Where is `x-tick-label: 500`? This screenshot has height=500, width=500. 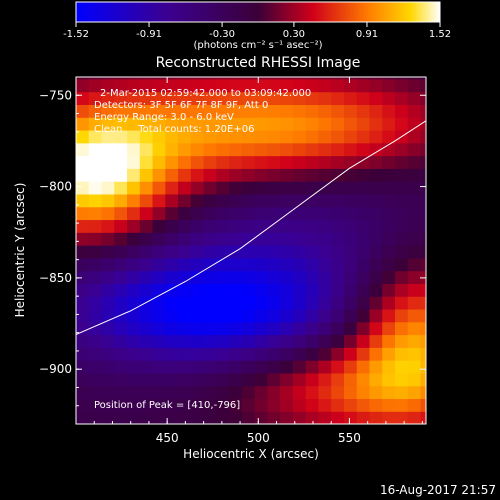 x-tick-label: 500 is located at coordinates (258, 438).